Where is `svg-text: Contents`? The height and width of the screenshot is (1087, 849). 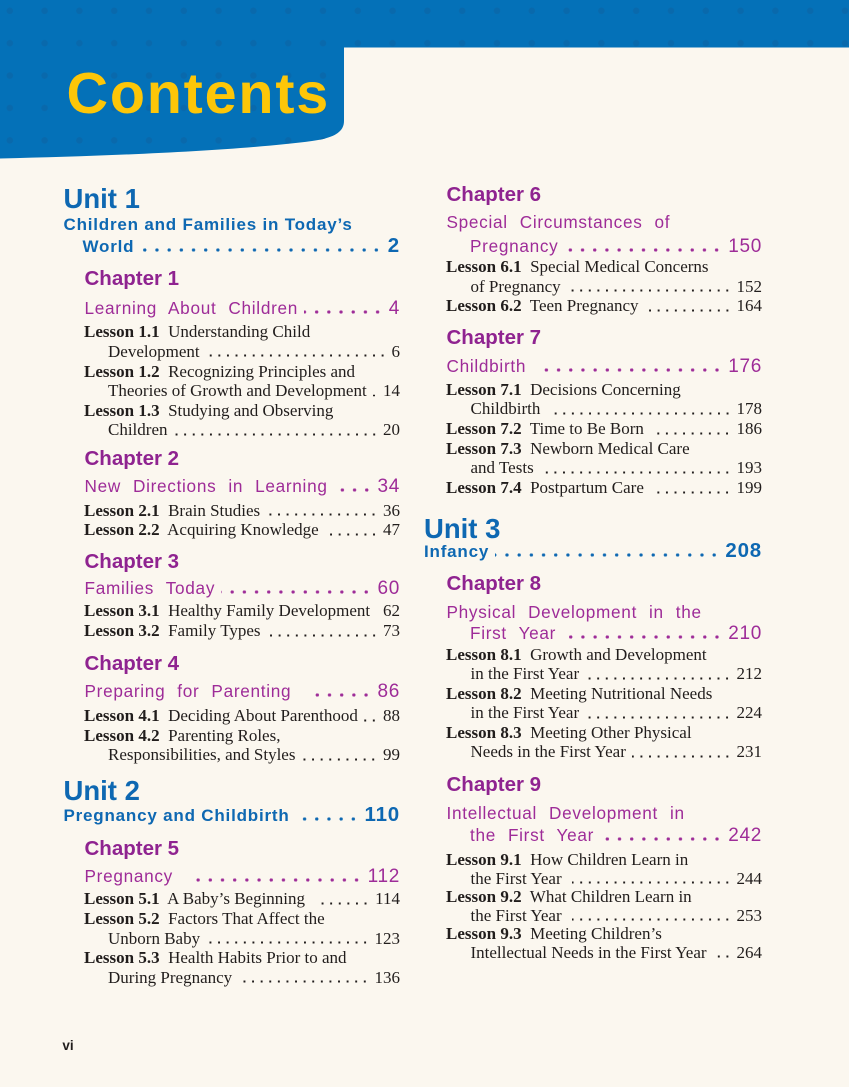 svg-text: Contents is located at coordinates (199, 94).